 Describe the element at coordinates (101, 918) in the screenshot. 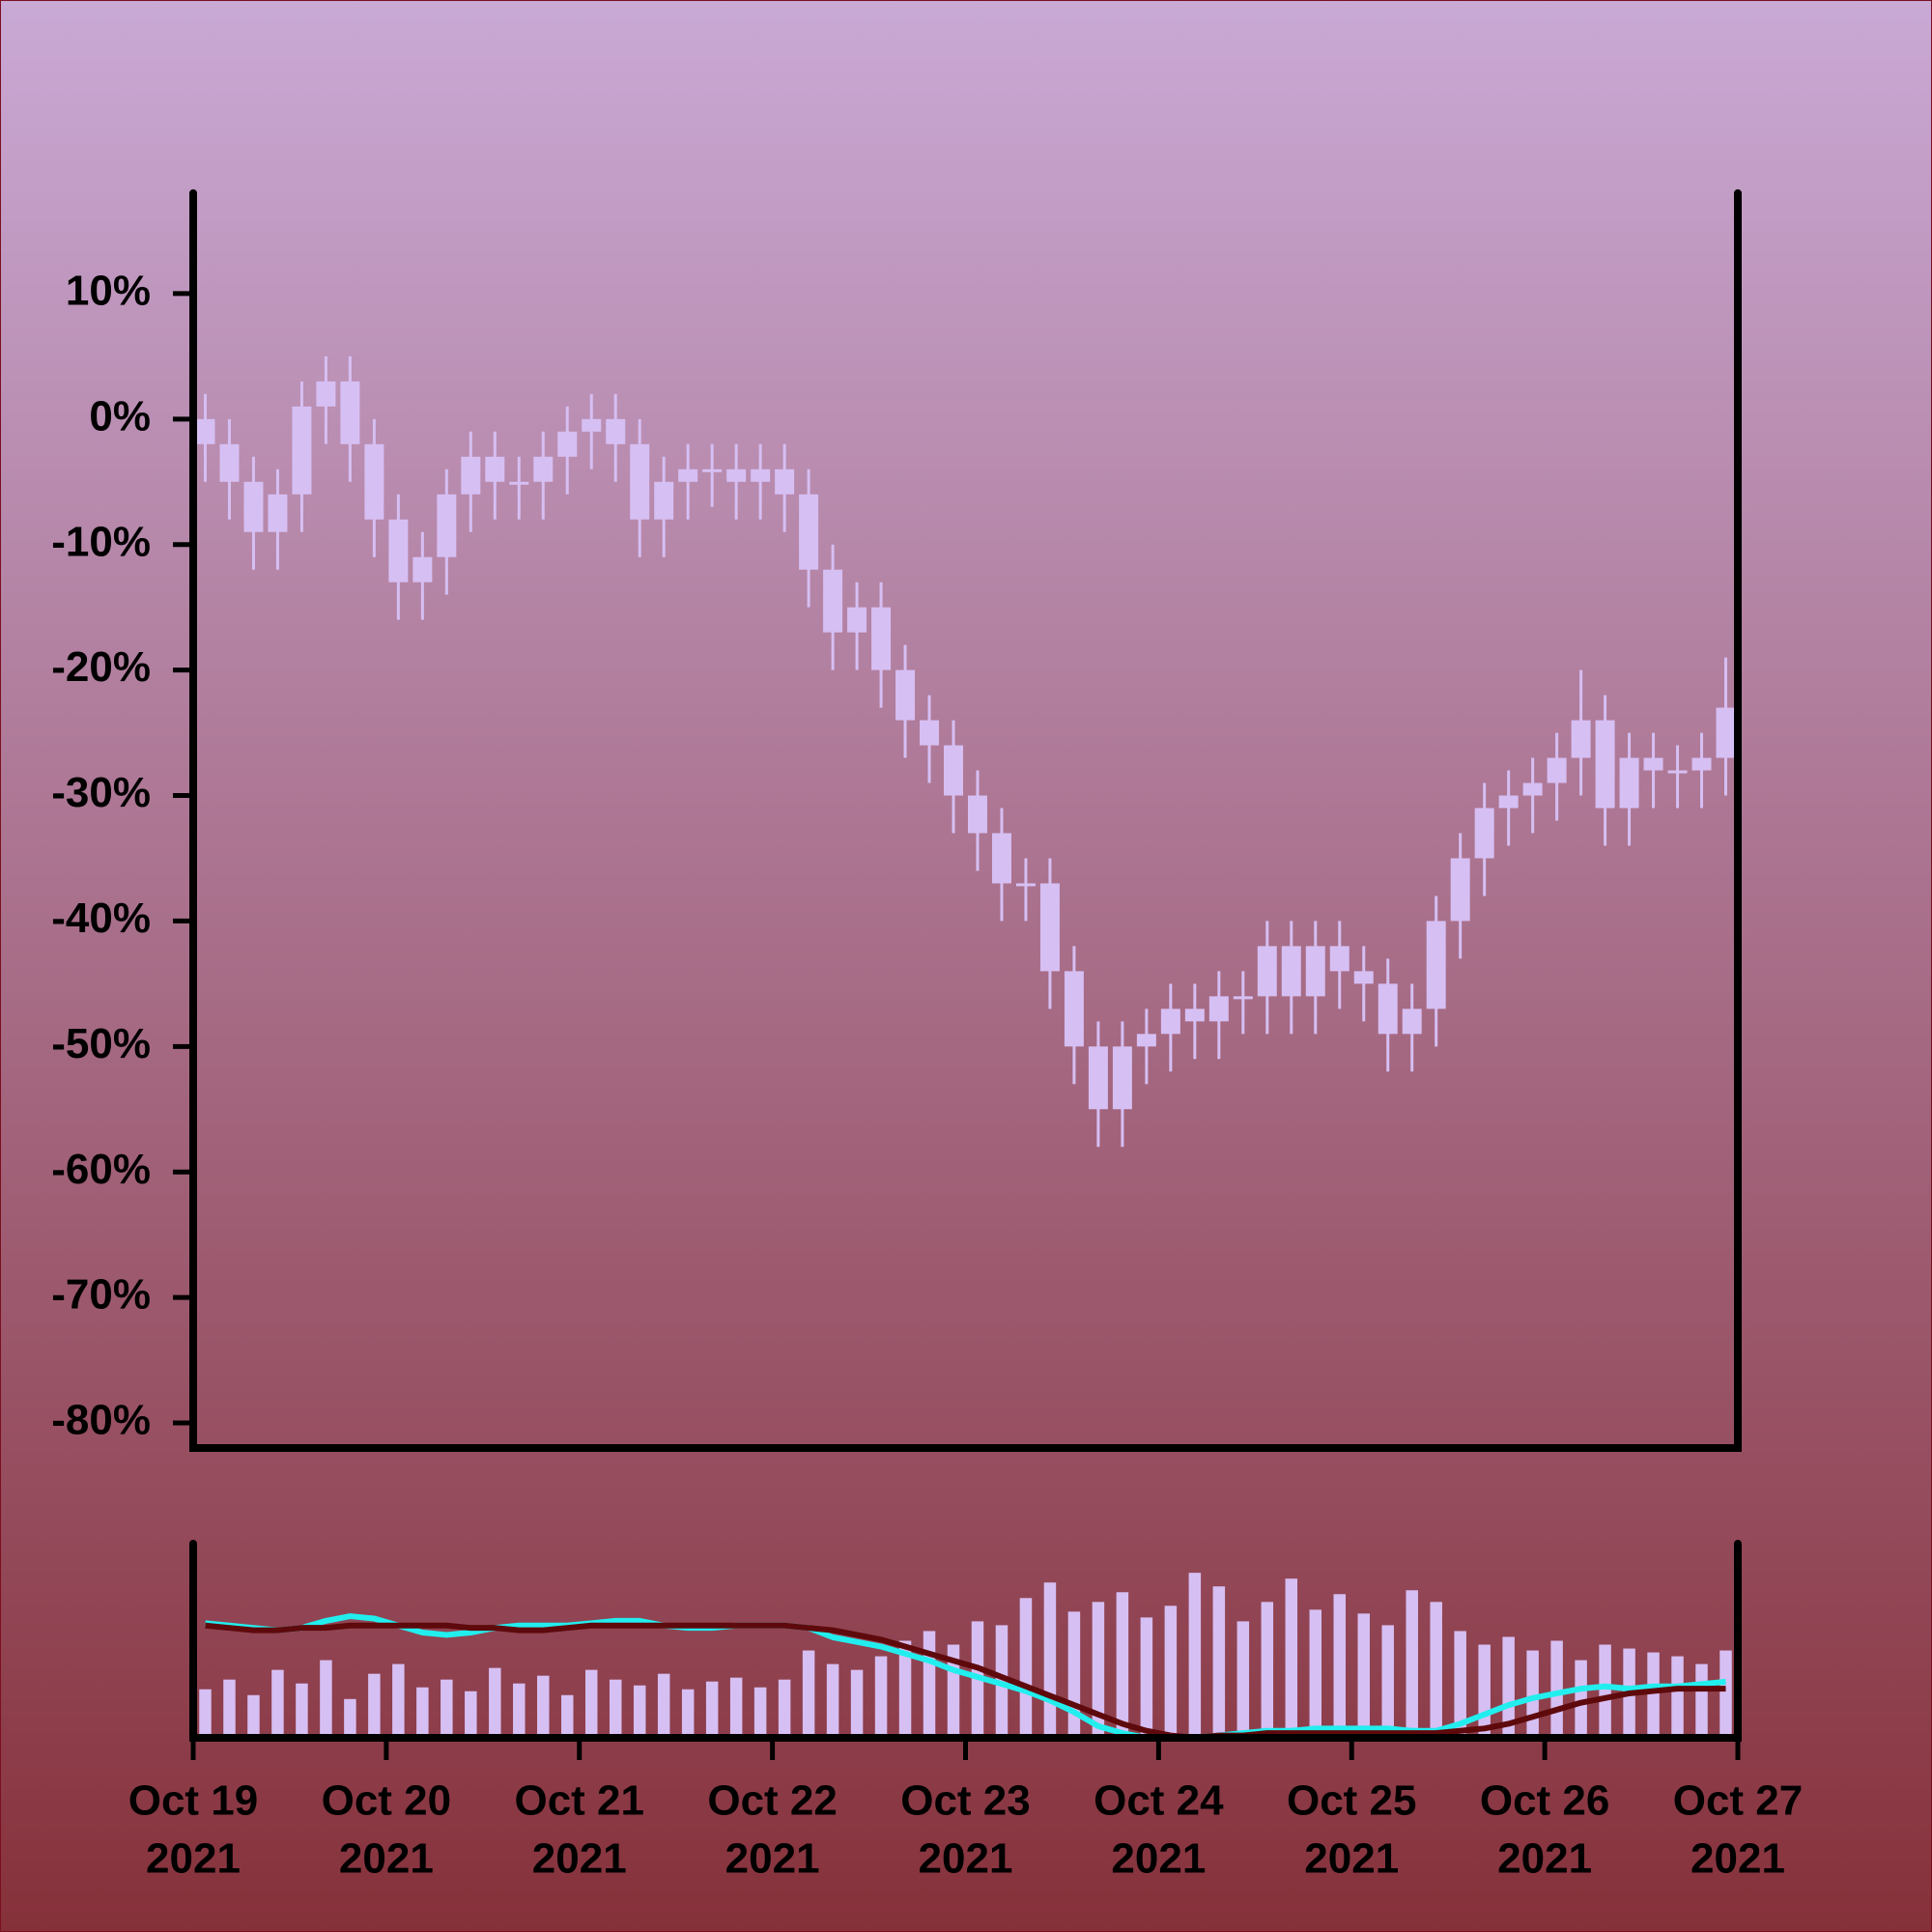

I see `y-tick-label: -40%` at that location.